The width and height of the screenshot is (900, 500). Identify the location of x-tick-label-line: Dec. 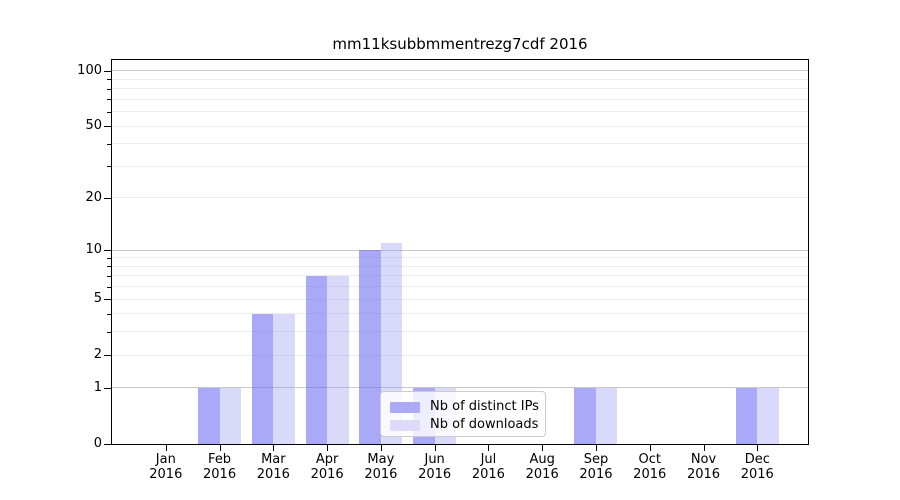
(757, 459).